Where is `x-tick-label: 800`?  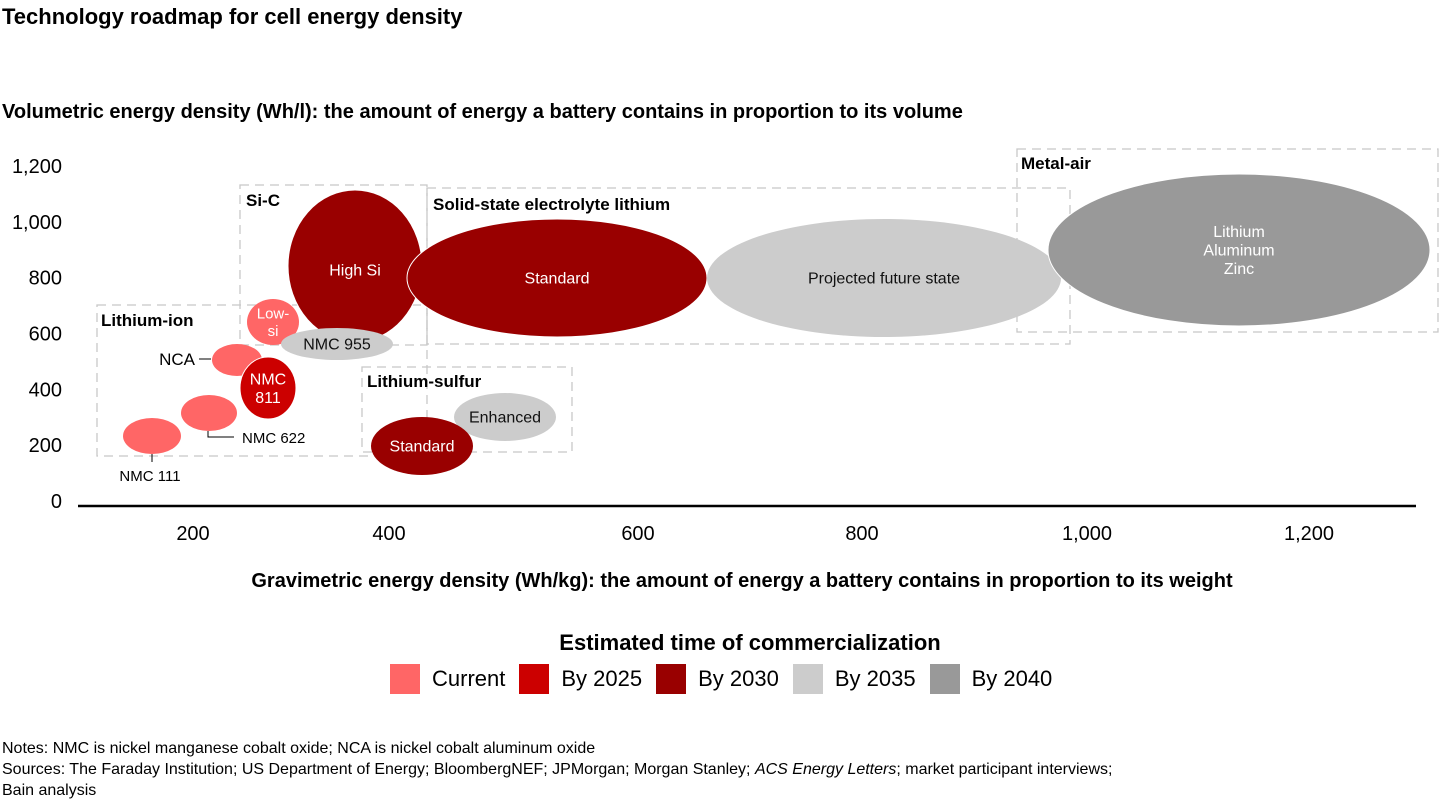
x-tick-label: 800 is located at coordinates (861, 534).